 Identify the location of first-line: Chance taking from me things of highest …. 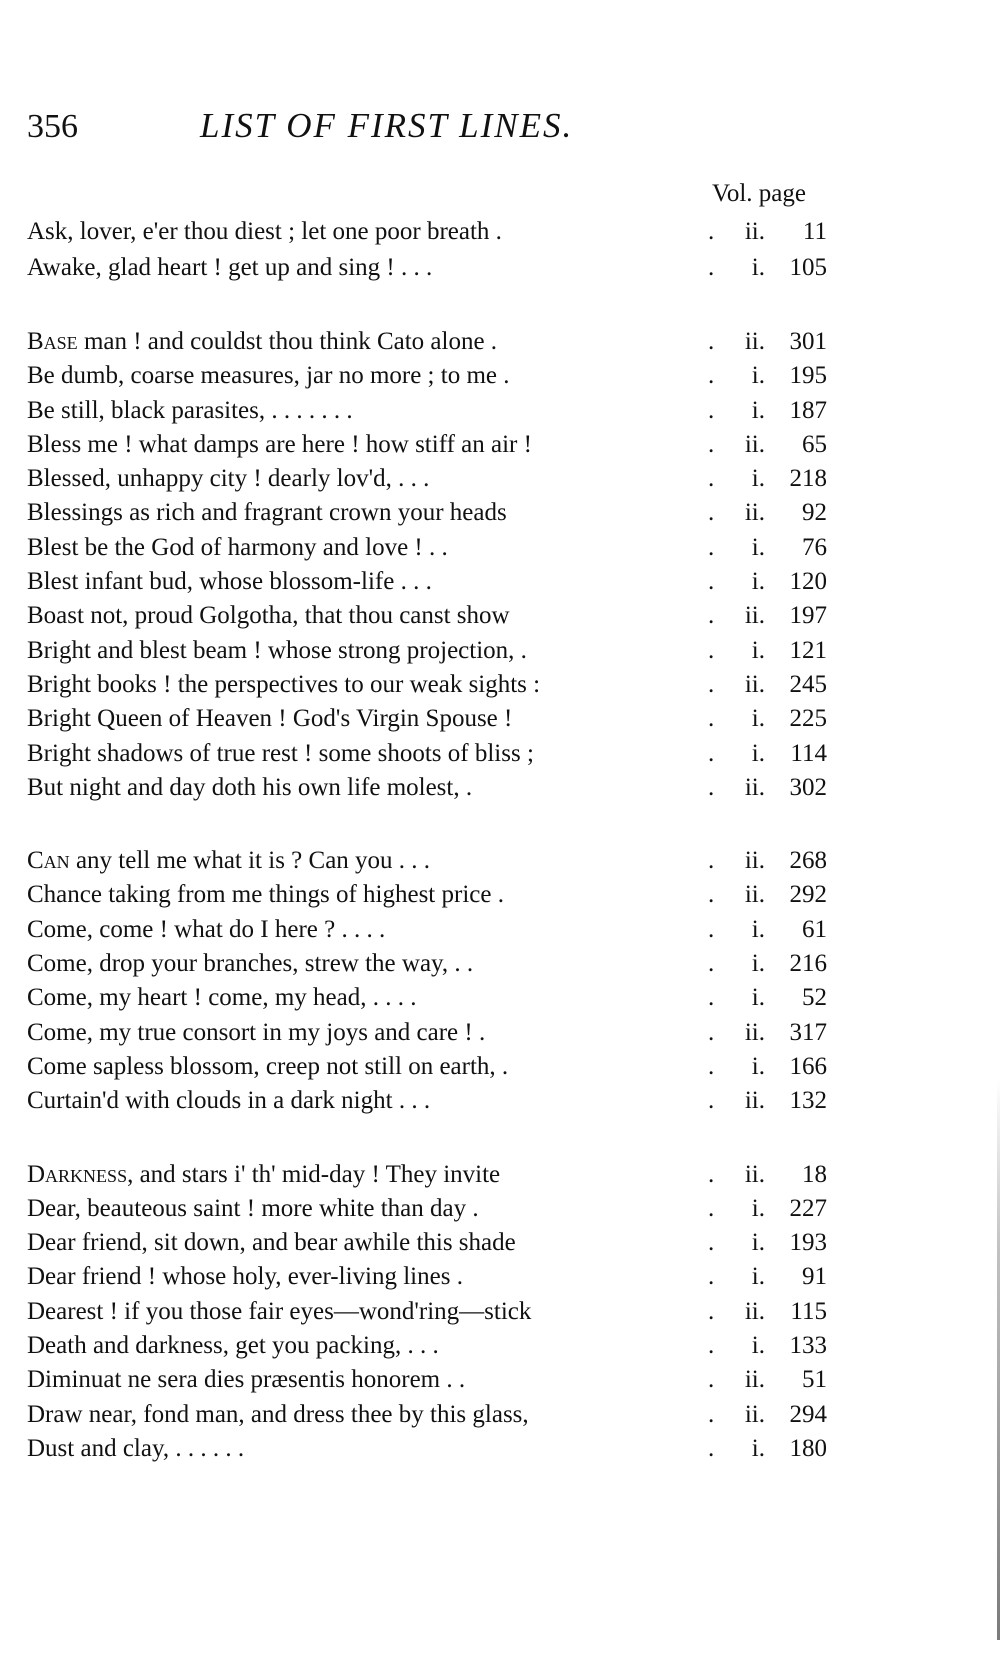
(265, 895).